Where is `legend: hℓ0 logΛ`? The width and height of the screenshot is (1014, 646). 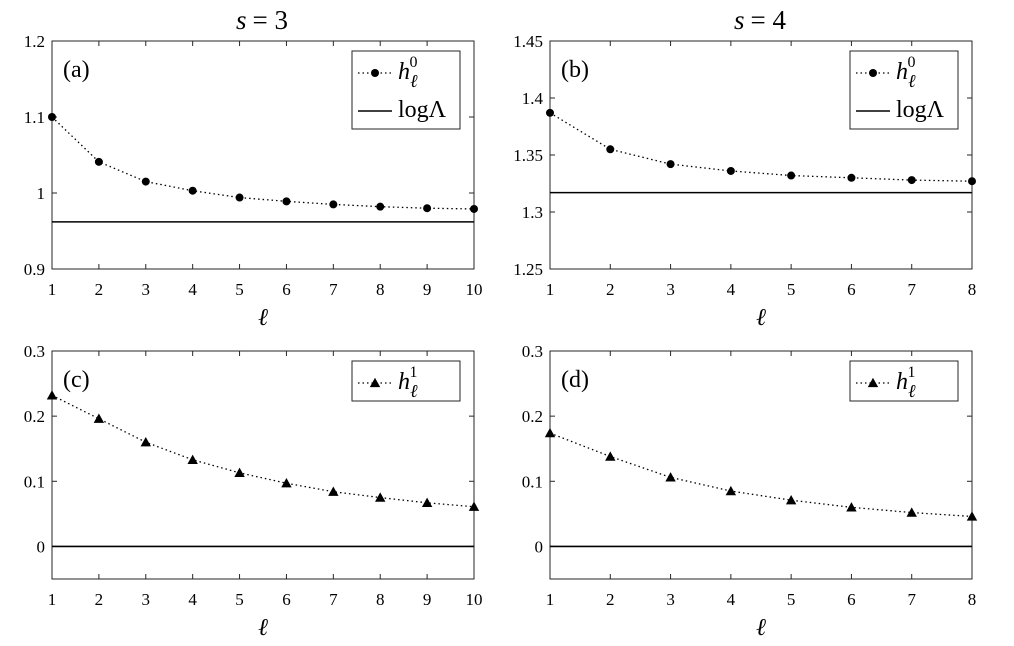 legend: hℓ0 logΛ is located at coordinates (904, 90).